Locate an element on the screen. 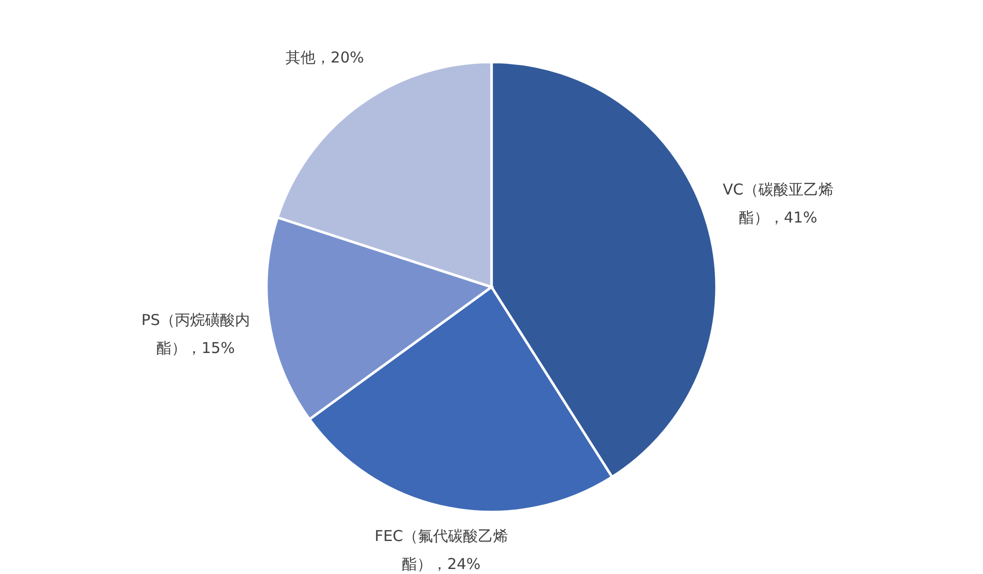 This screenshot has height=574, width=983. slice-label: VC（碳酸亚乙烯酯），41% is located at coordinates (778, 203).